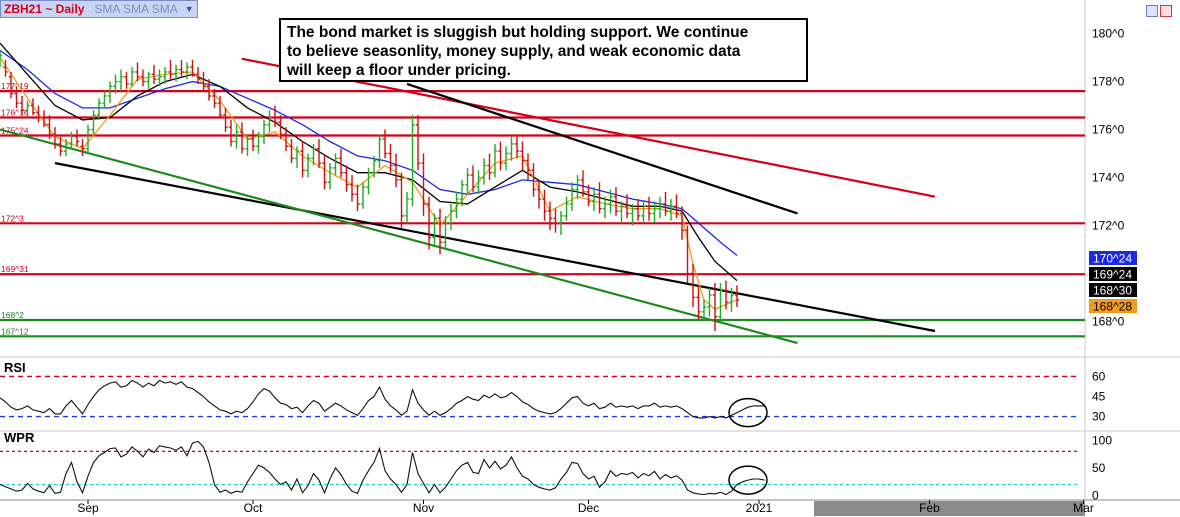 The height and width of the screenshot is (517, 1180). What do you see at coordinates (1166, 11) in the screenshot?
I see `panel-close-icon` at bounding box center [1166, 11].